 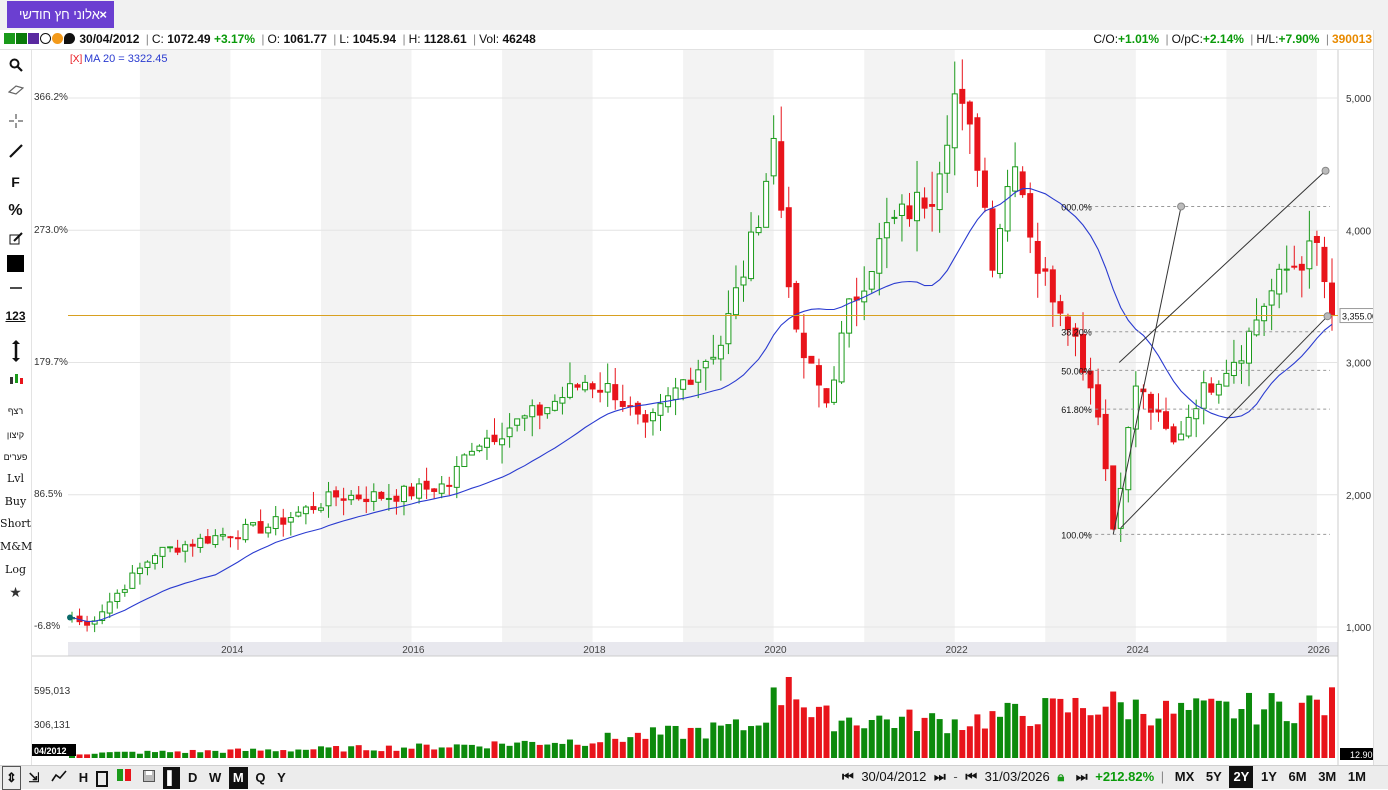 I want to click on number-tool: 123, so click(x=15, y=316).